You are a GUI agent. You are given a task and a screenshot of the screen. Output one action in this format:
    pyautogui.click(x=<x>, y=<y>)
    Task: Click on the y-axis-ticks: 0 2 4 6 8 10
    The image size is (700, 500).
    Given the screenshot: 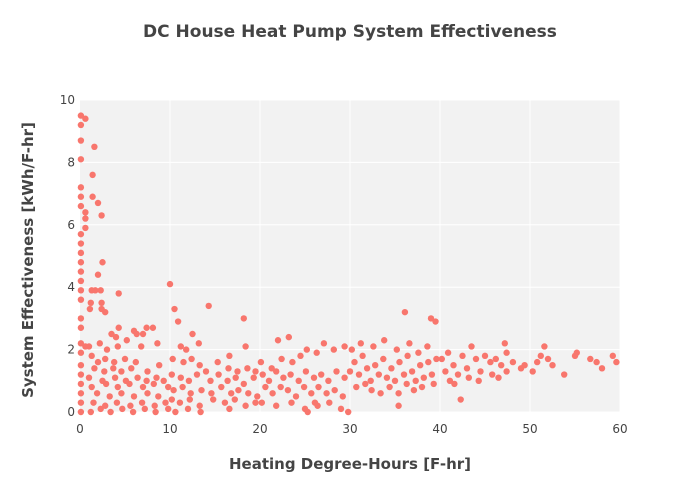 What is the action you would take?
    pyautogui.click(x=67, y=256)
    